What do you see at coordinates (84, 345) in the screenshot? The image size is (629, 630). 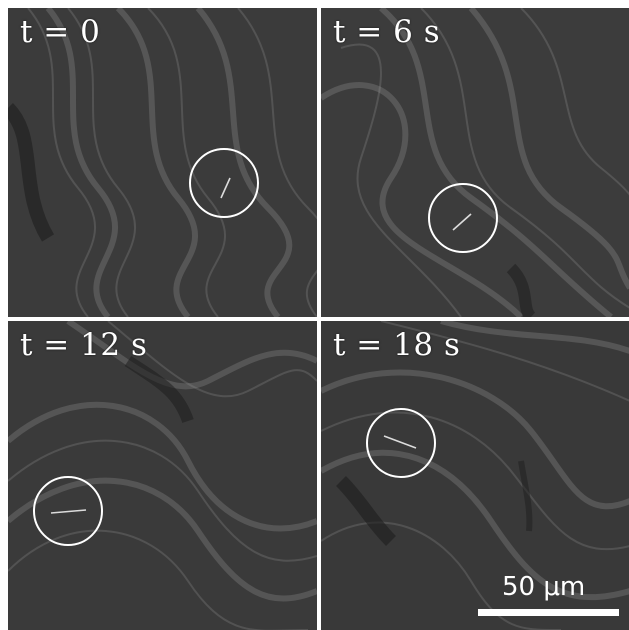 I see `time-label: t = 12 s` at bounding box center [84, 345].